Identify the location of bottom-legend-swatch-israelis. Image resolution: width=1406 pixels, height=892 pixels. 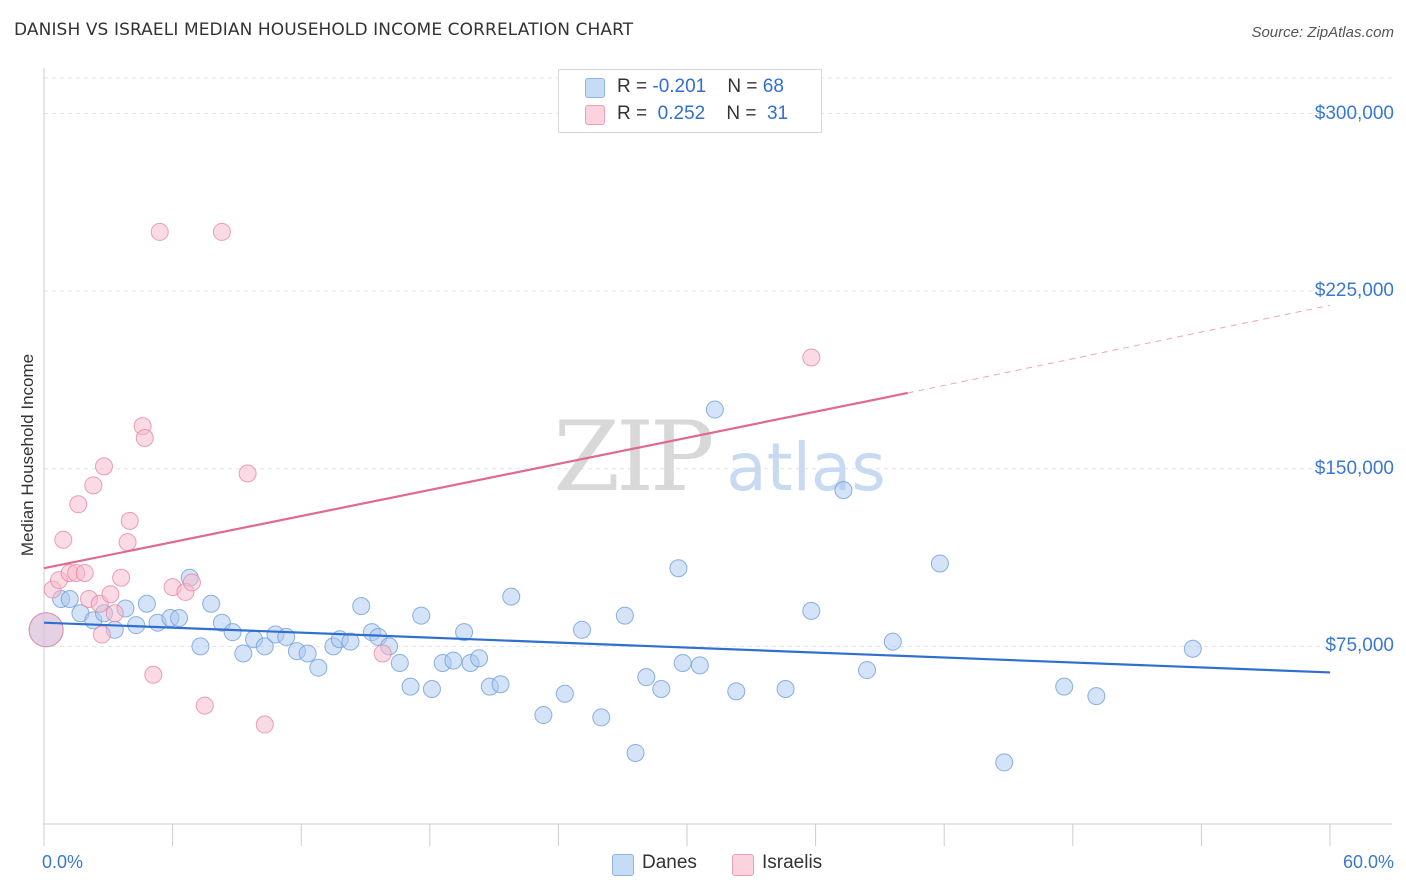
(743, 865).